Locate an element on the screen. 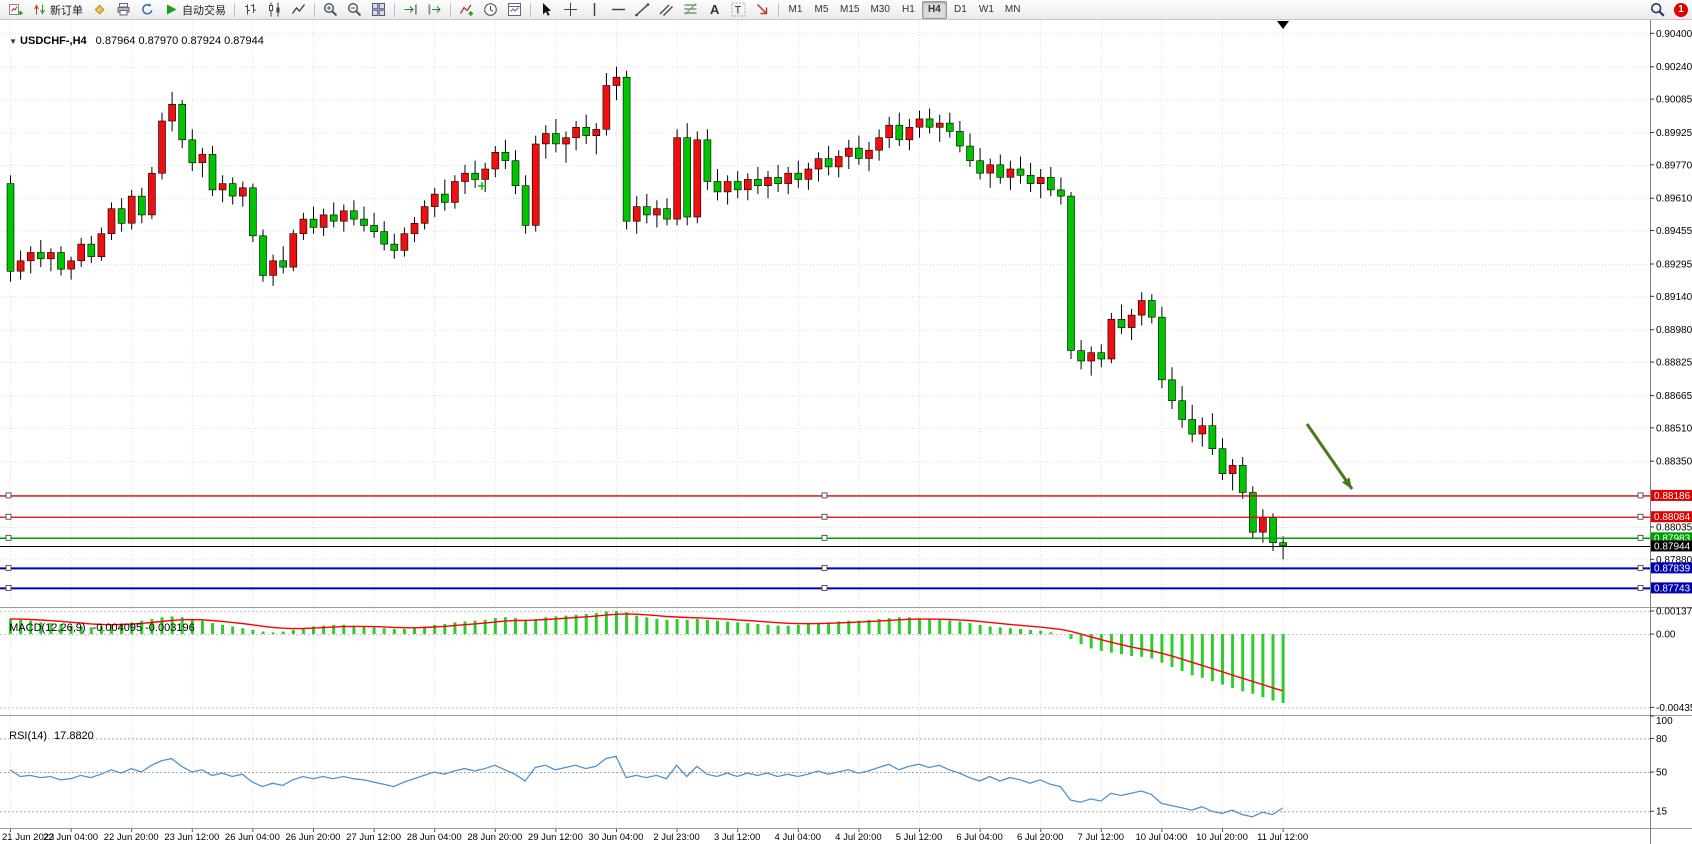 Image resolution: width=1692 pixels, height=844 pixels. timeframe-m5: M5 is located at coordinates (821, 9).